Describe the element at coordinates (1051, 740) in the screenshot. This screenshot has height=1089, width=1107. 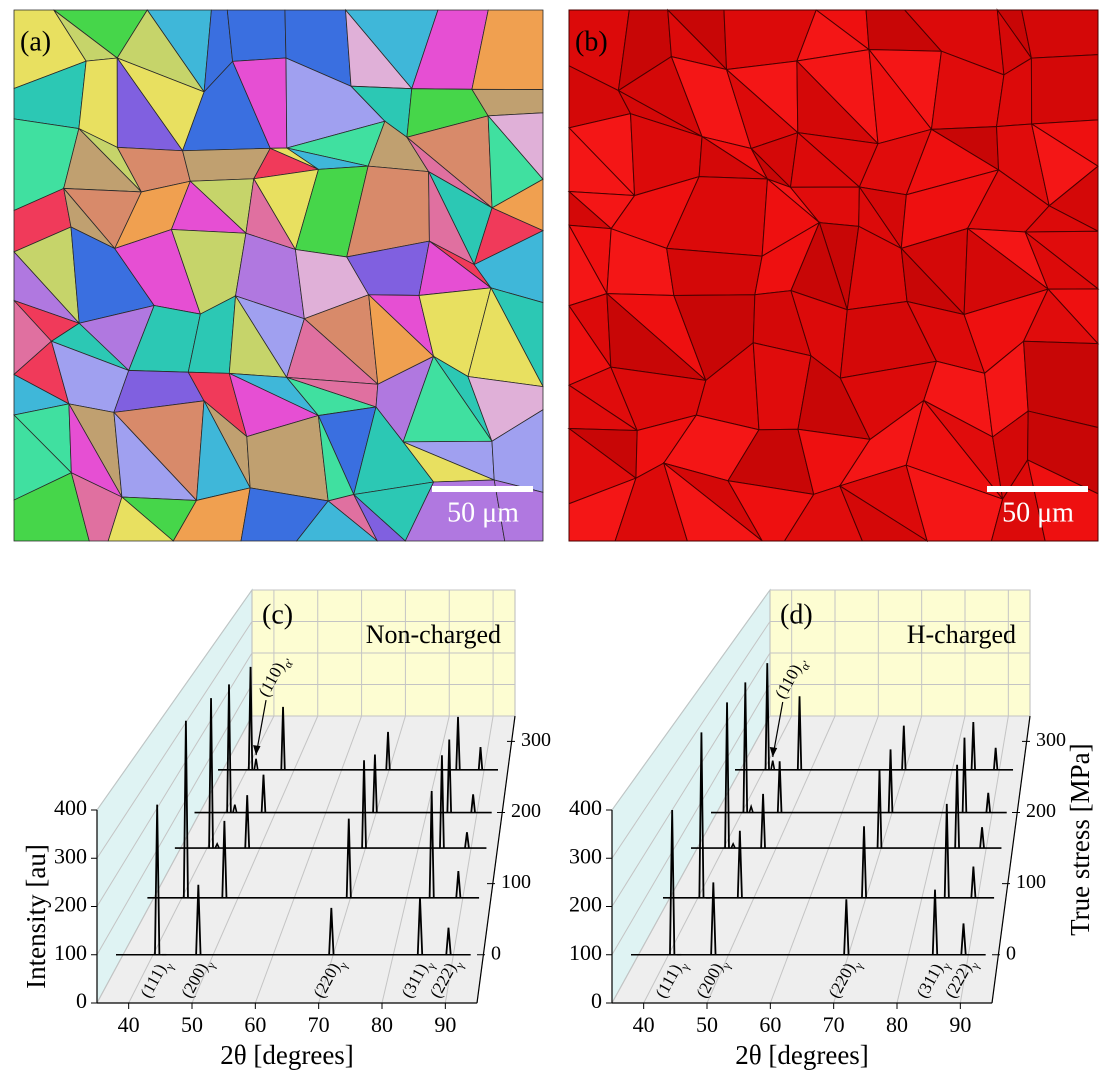
I see `z-tick-label: 300` at that location.